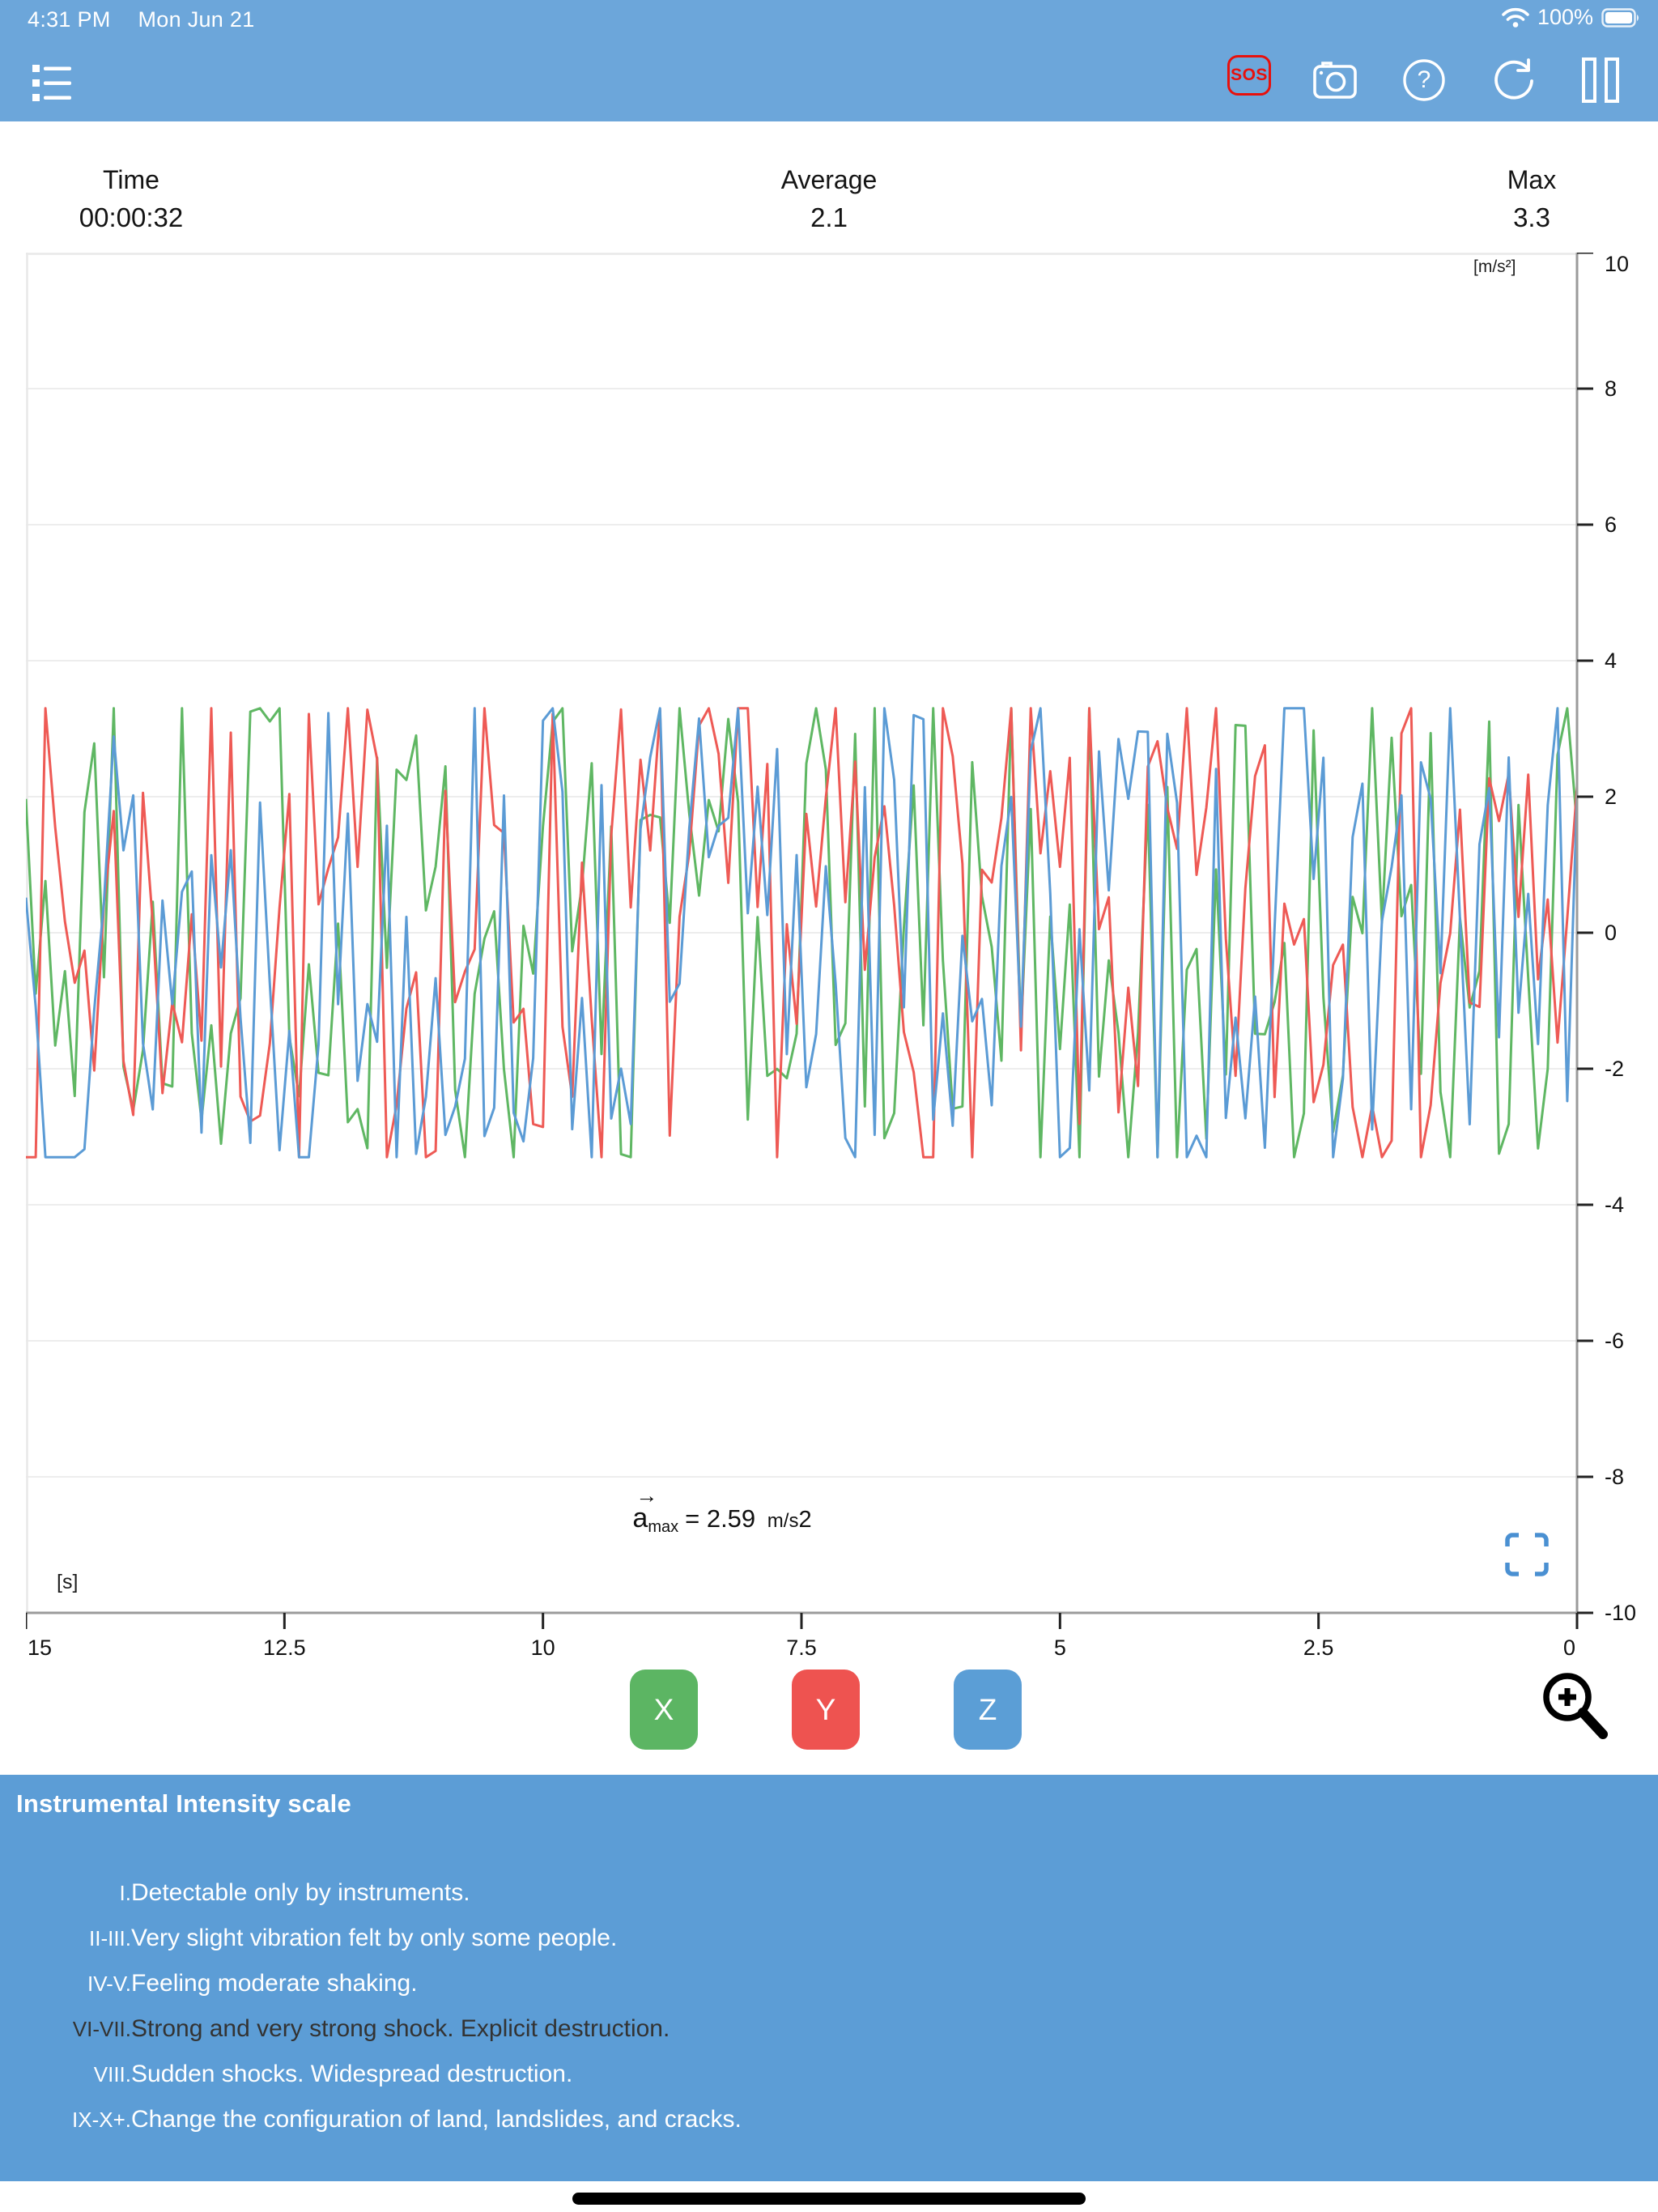 This screenshot has width=1658, height=2212. What do you see at coordinates (101, 2029) in the screenshot?
I see `intensity-numeral: VI-VII.` at bounding box center [101, 2029].